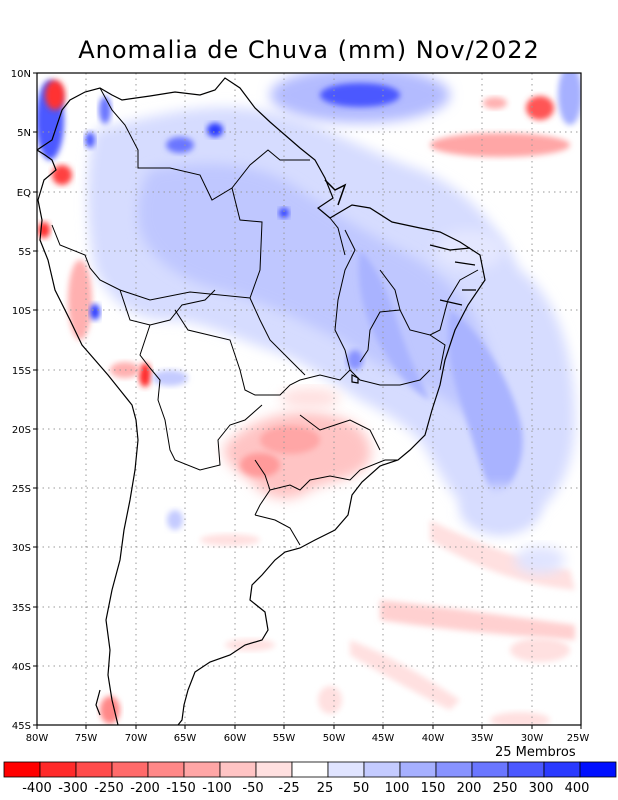 The width and height of the screenshot is (618, 800). I want to click on lat-label: 15S, so click(21, 371).